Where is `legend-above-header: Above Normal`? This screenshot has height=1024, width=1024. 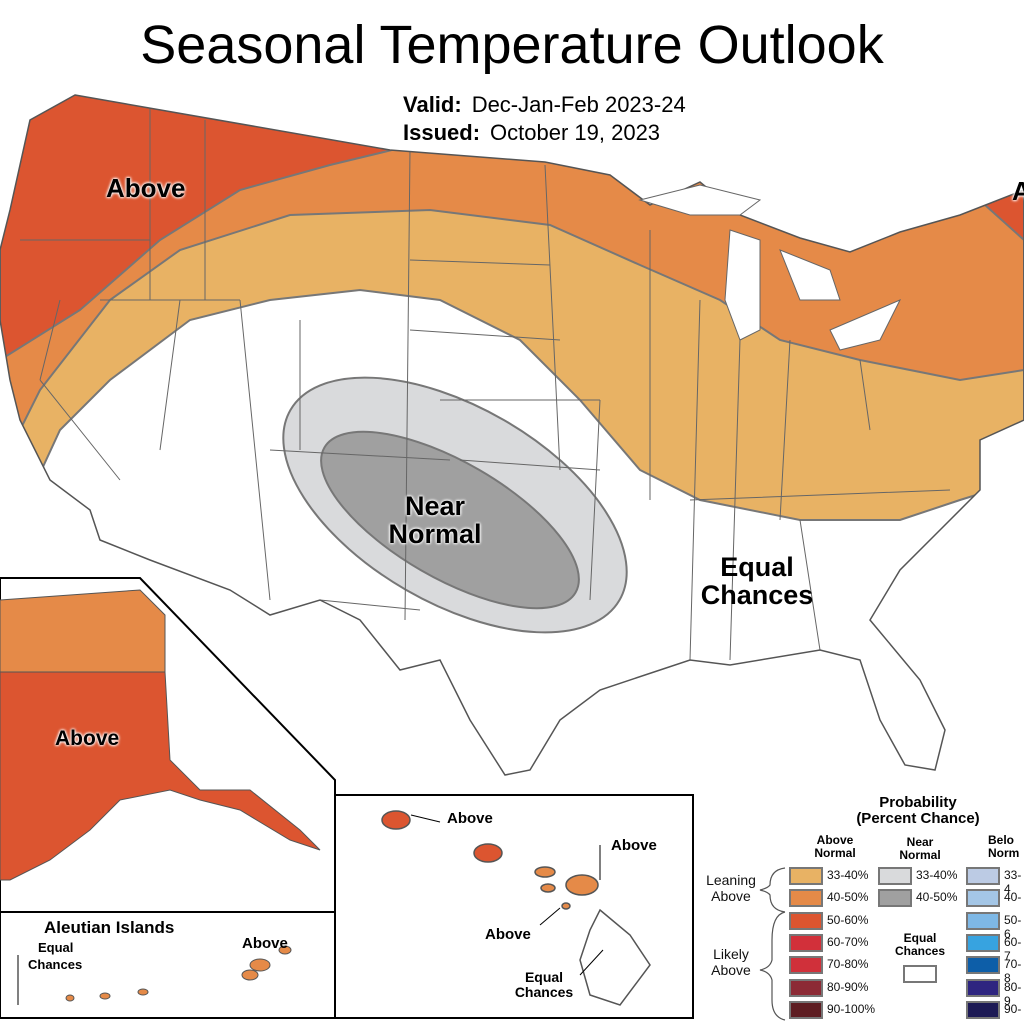 legend-above-header: Above Normal is located at coordinates (835, 846).